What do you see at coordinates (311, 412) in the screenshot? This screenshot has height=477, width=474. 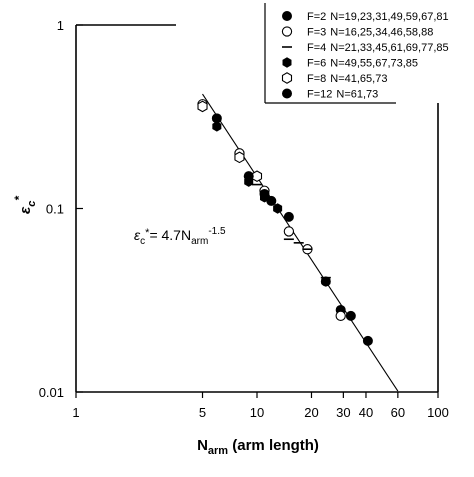 I see `x-tick-label: 20` at bounding box center [311, 412].